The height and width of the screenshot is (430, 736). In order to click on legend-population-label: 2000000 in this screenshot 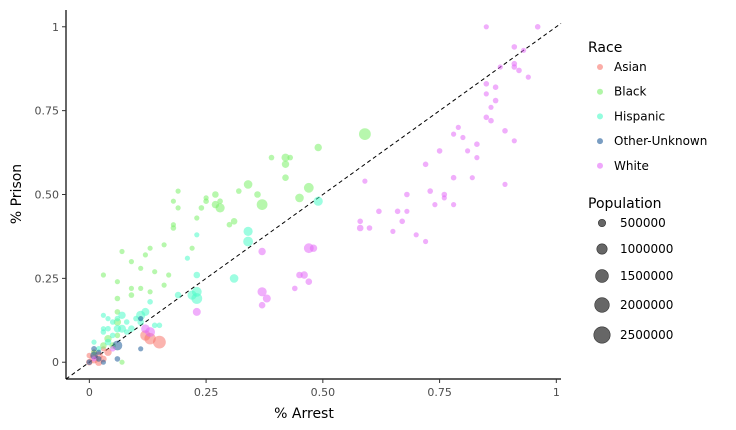, I will do `click(646, 305)`.